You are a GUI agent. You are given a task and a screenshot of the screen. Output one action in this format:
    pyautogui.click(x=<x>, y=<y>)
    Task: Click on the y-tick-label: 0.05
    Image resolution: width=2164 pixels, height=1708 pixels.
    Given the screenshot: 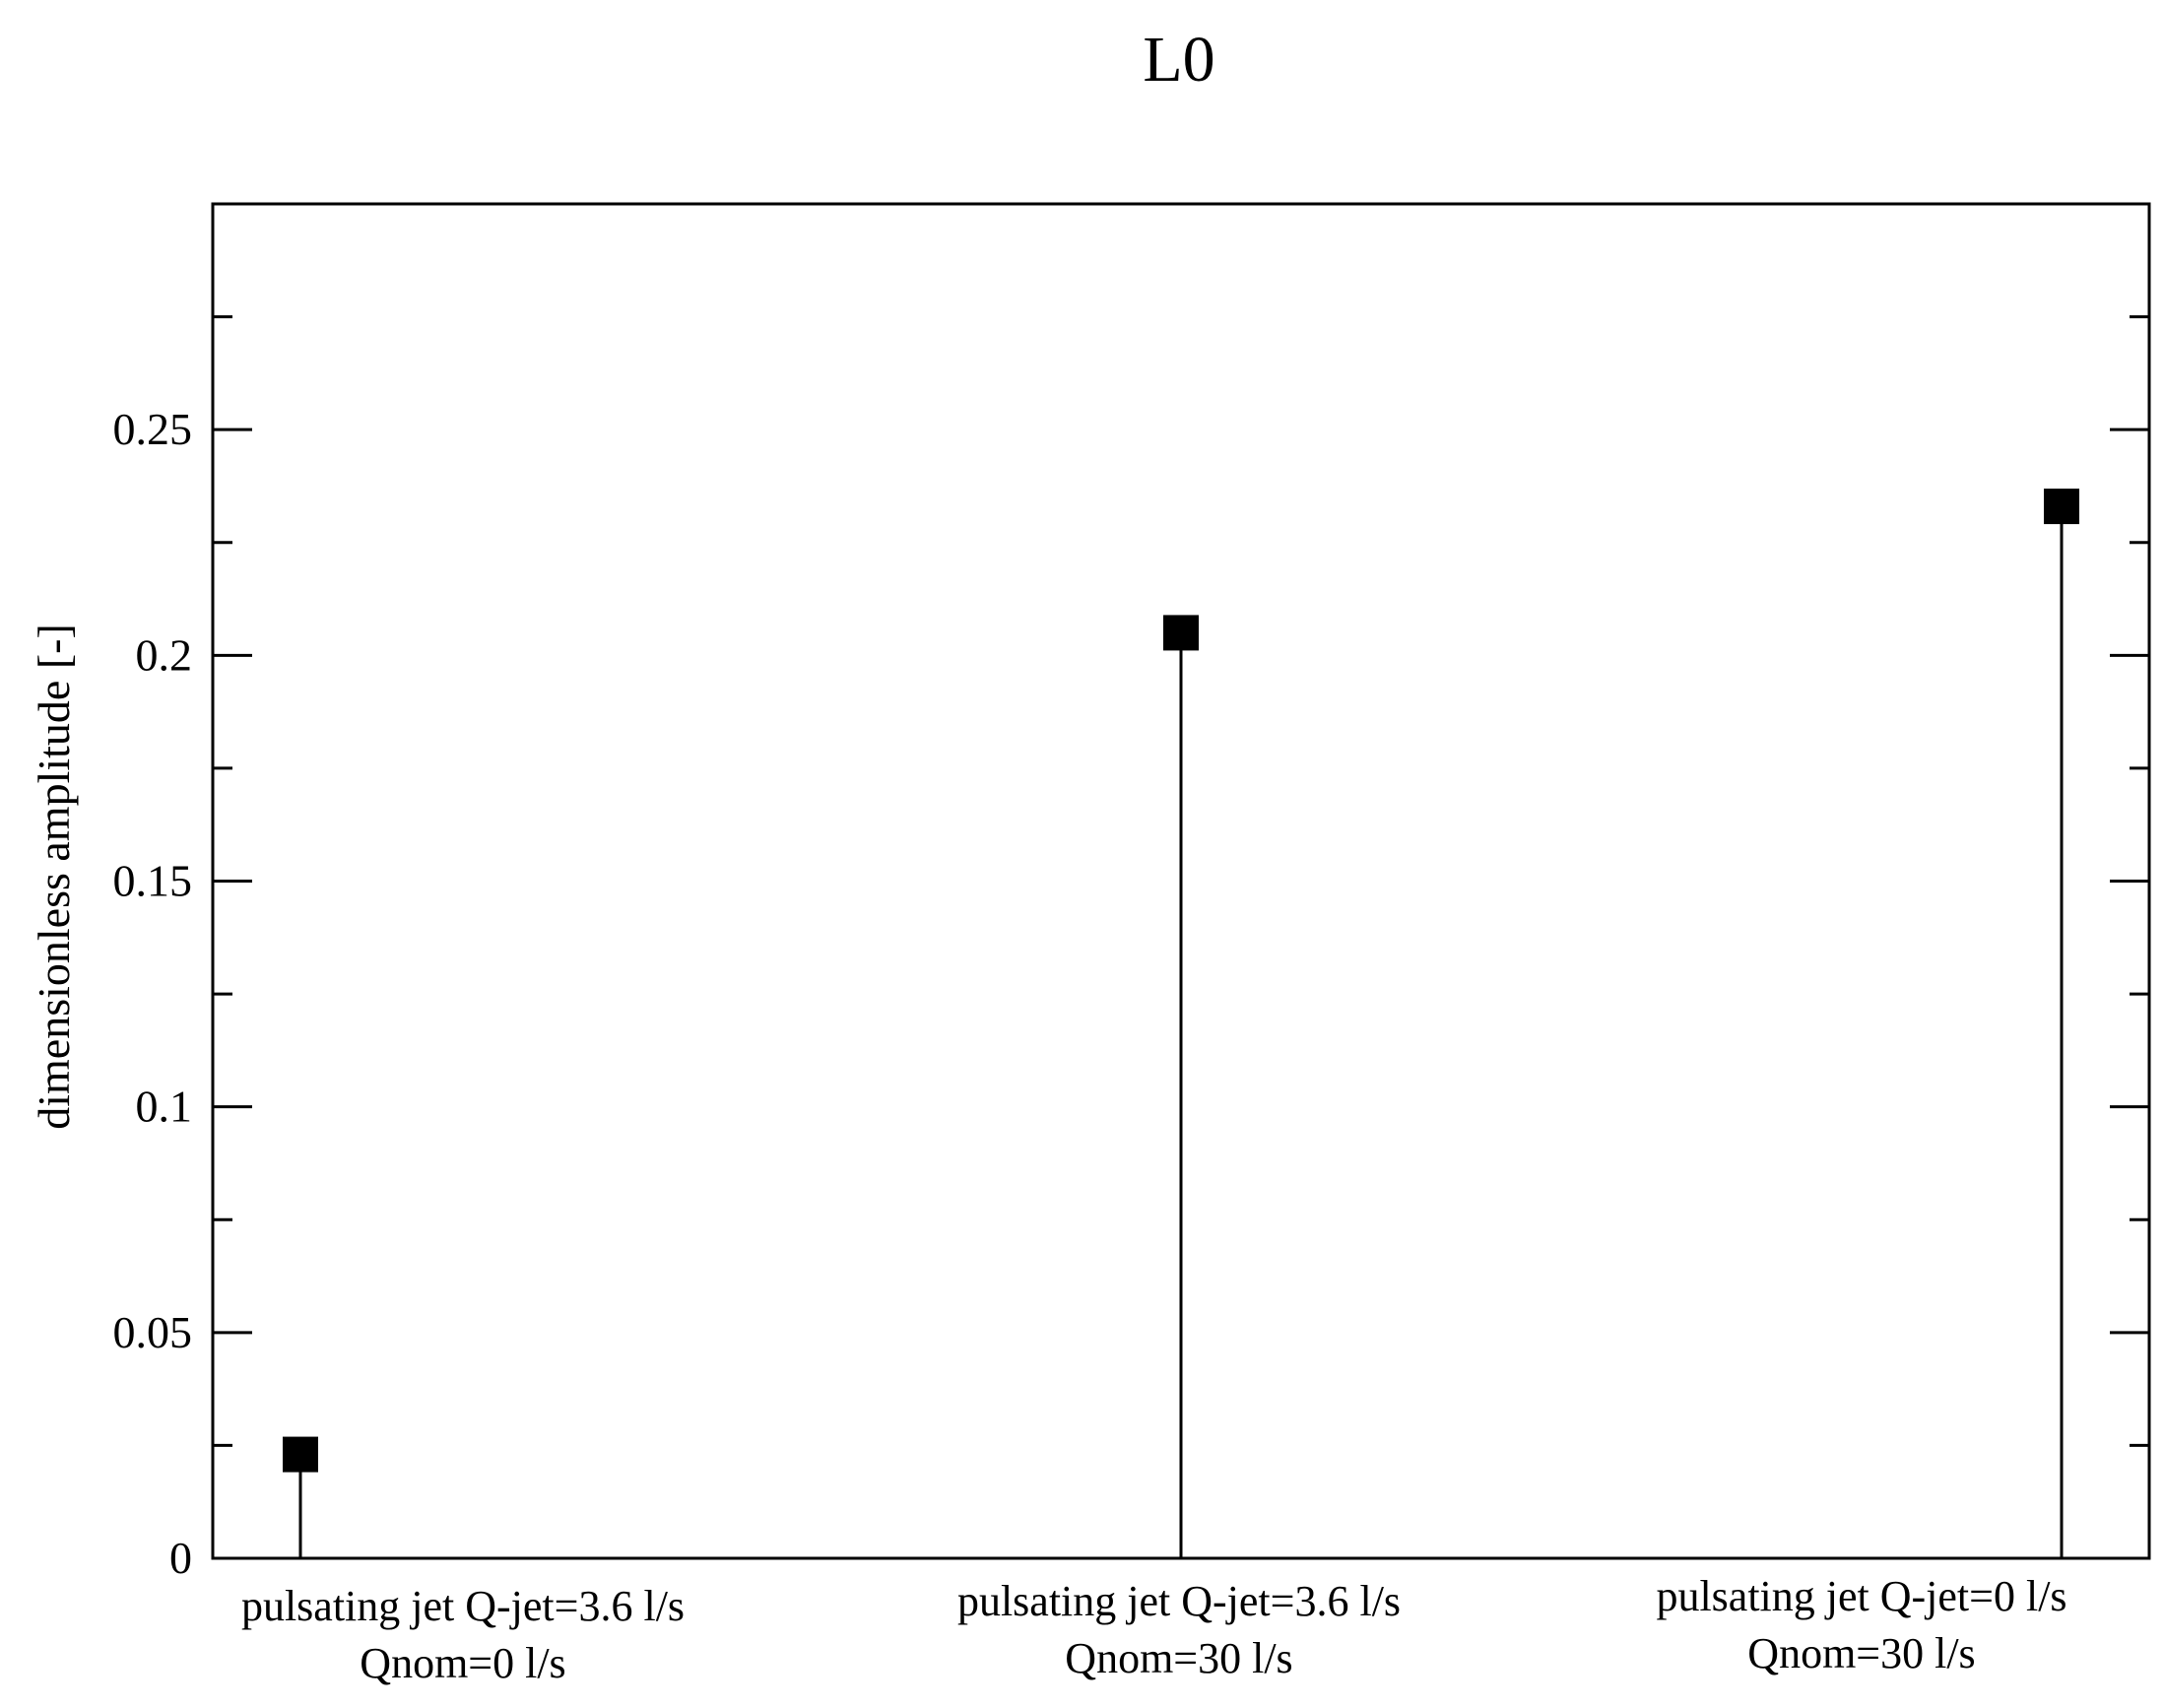 What is the action you would take?
    pyautogui.click(x=153, y=1332)
    